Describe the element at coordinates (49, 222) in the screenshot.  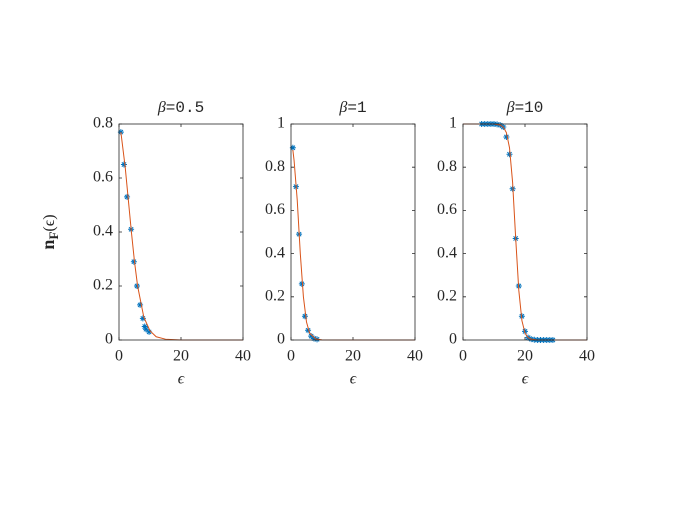
I see `y-label-rest: (ϵ)` at that location.